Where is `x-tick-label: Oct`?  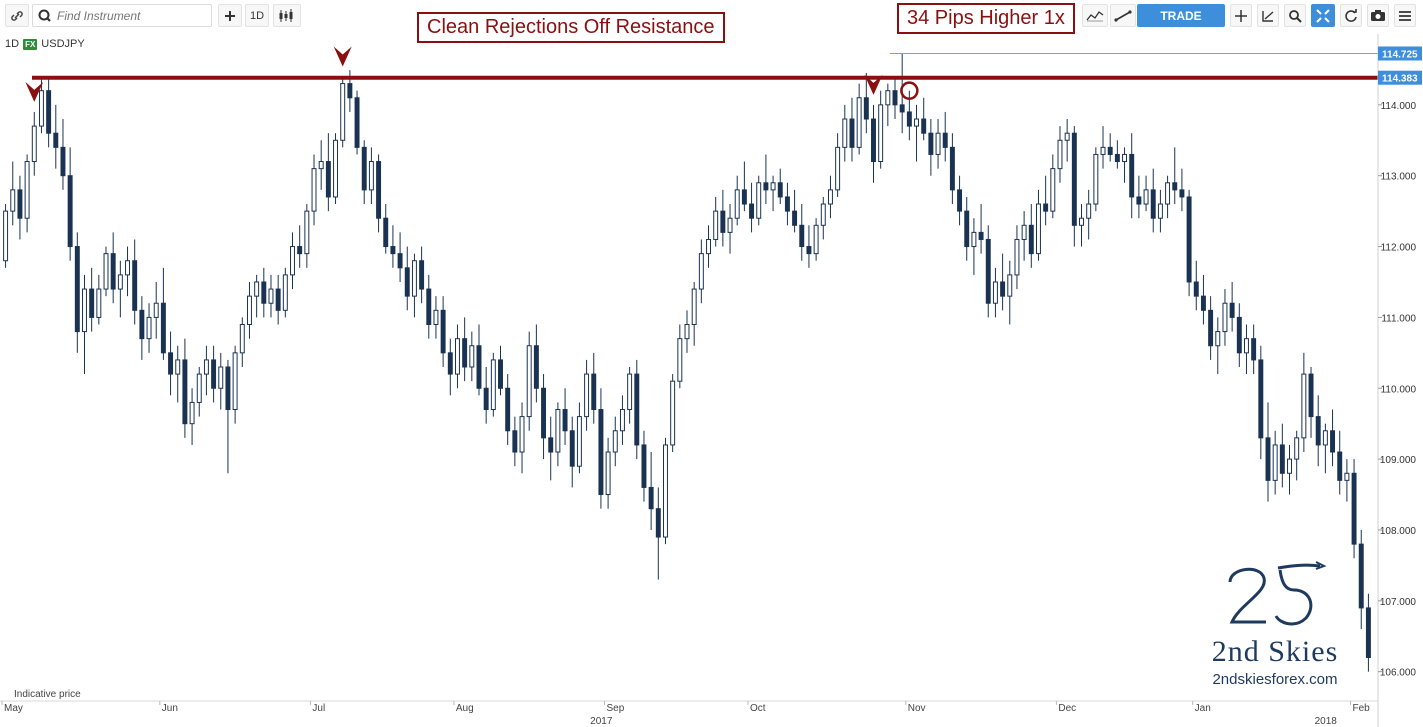
x-tick-label: Oct is located at coordinates (758, 708).